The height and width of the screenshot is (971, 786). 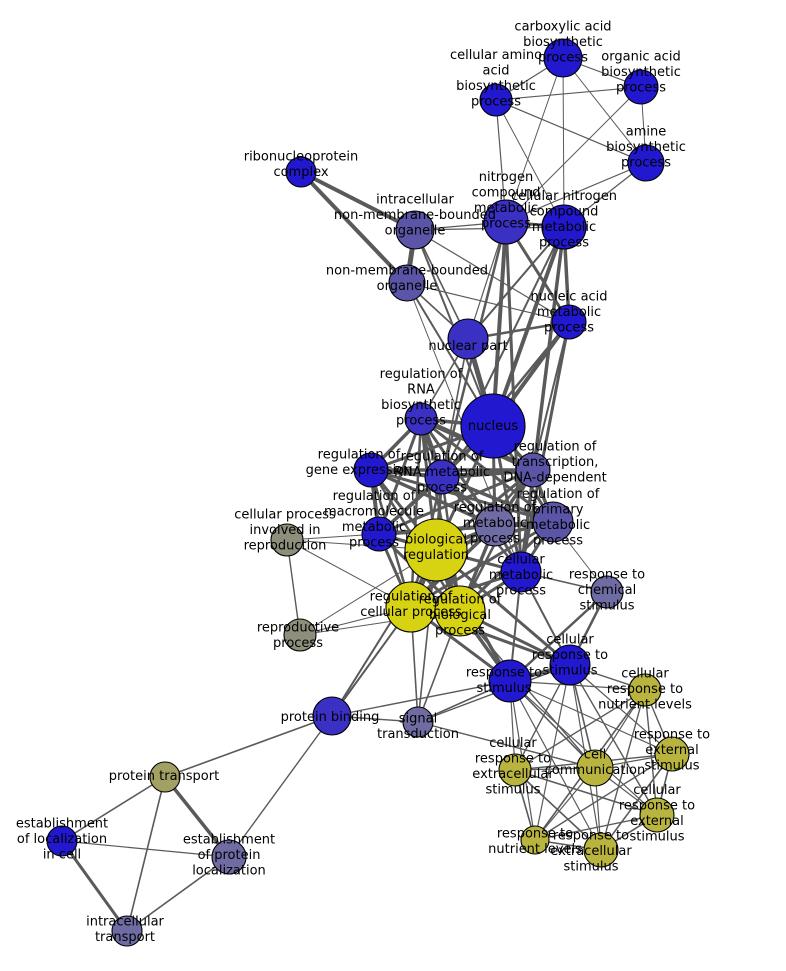 I want to click on graph-node-amine-biosynthetic-process, so click(x=646, y=163).